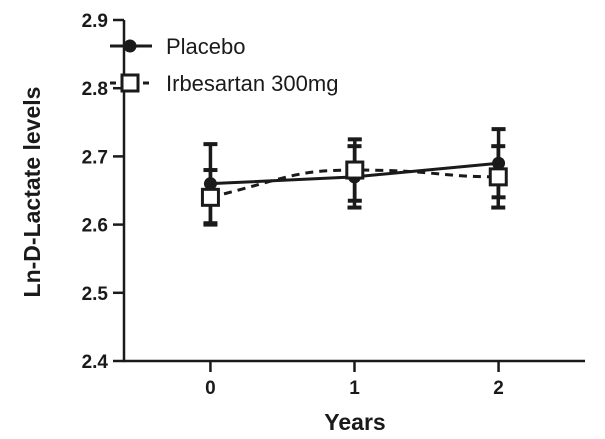 This screenshot has height=439, width=605. What do you see at coordinates (95, 362) in the screenshot?
I see `y-tick-label-2.4: 2.4` at bounding box center [95, 362].